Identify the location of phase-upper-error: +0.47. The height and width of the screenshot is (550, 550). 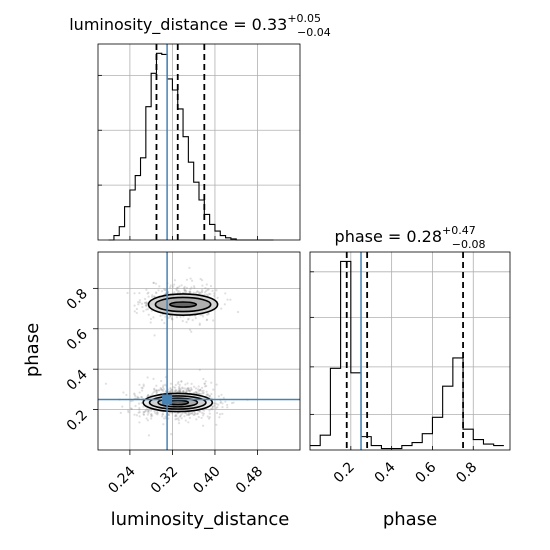
(459, 230).